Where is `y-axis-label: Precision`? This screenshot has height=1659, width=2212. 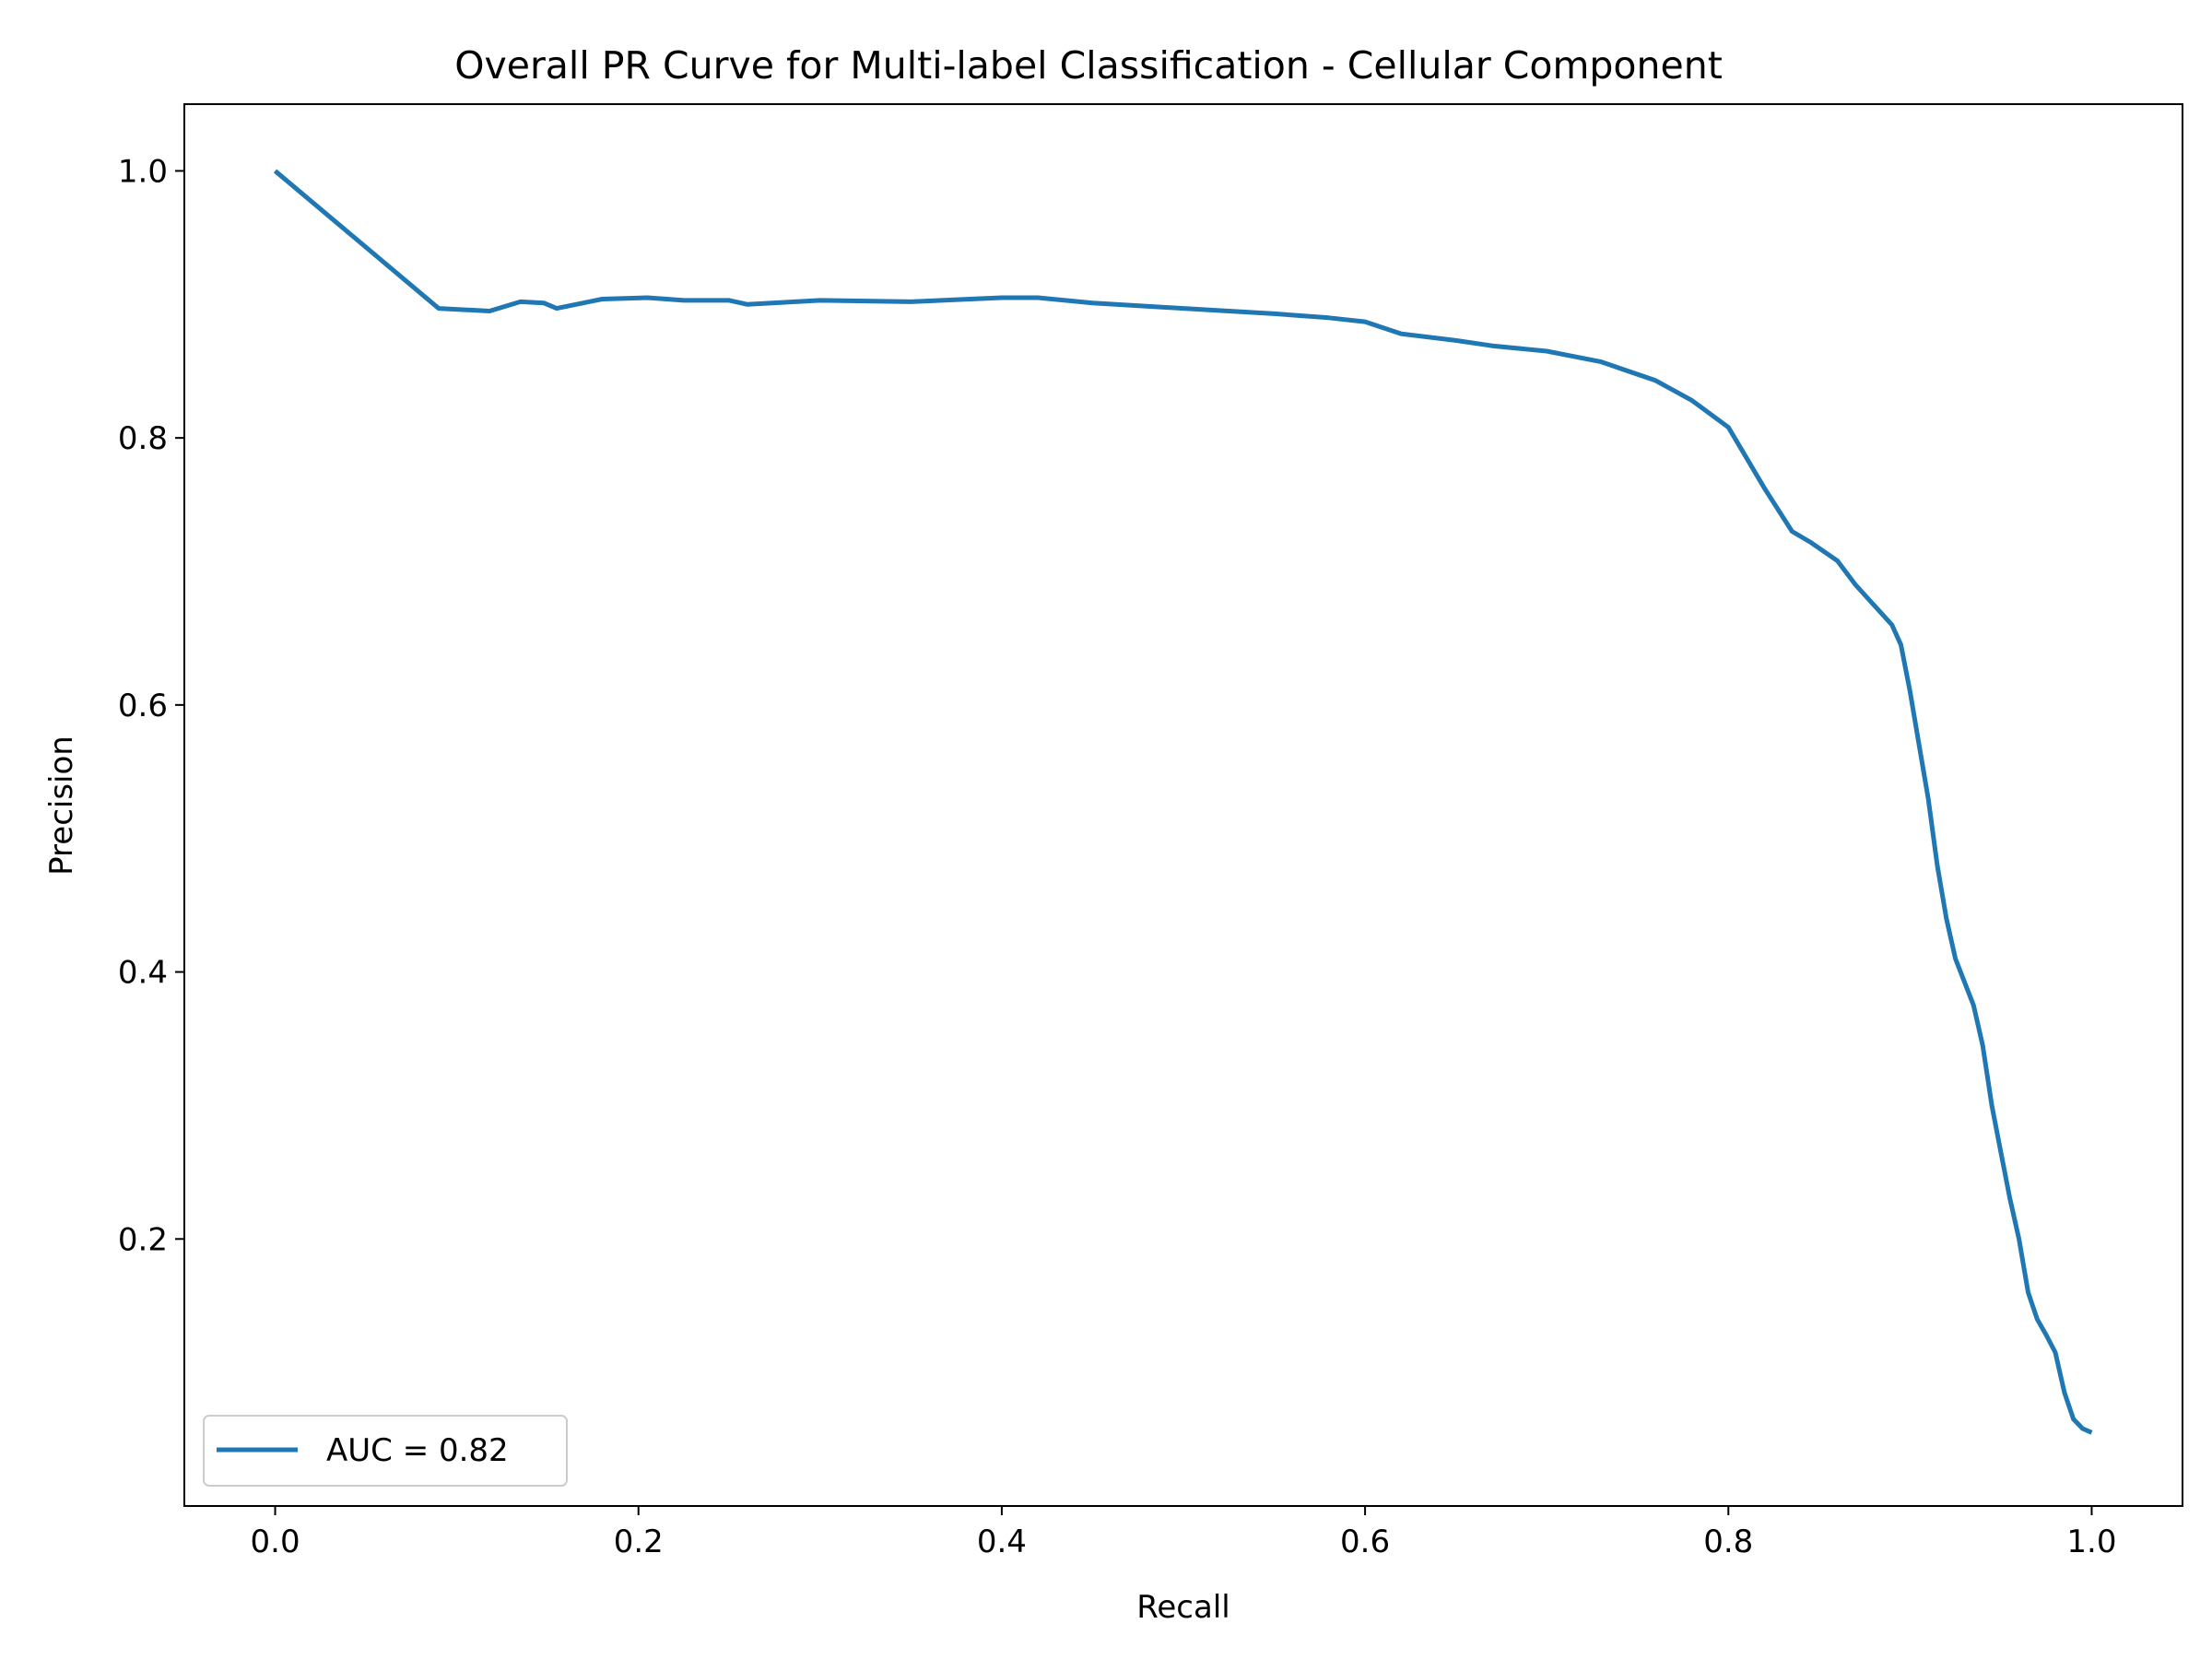
y-axis-label: Precision is located at coordinates (61, 805).